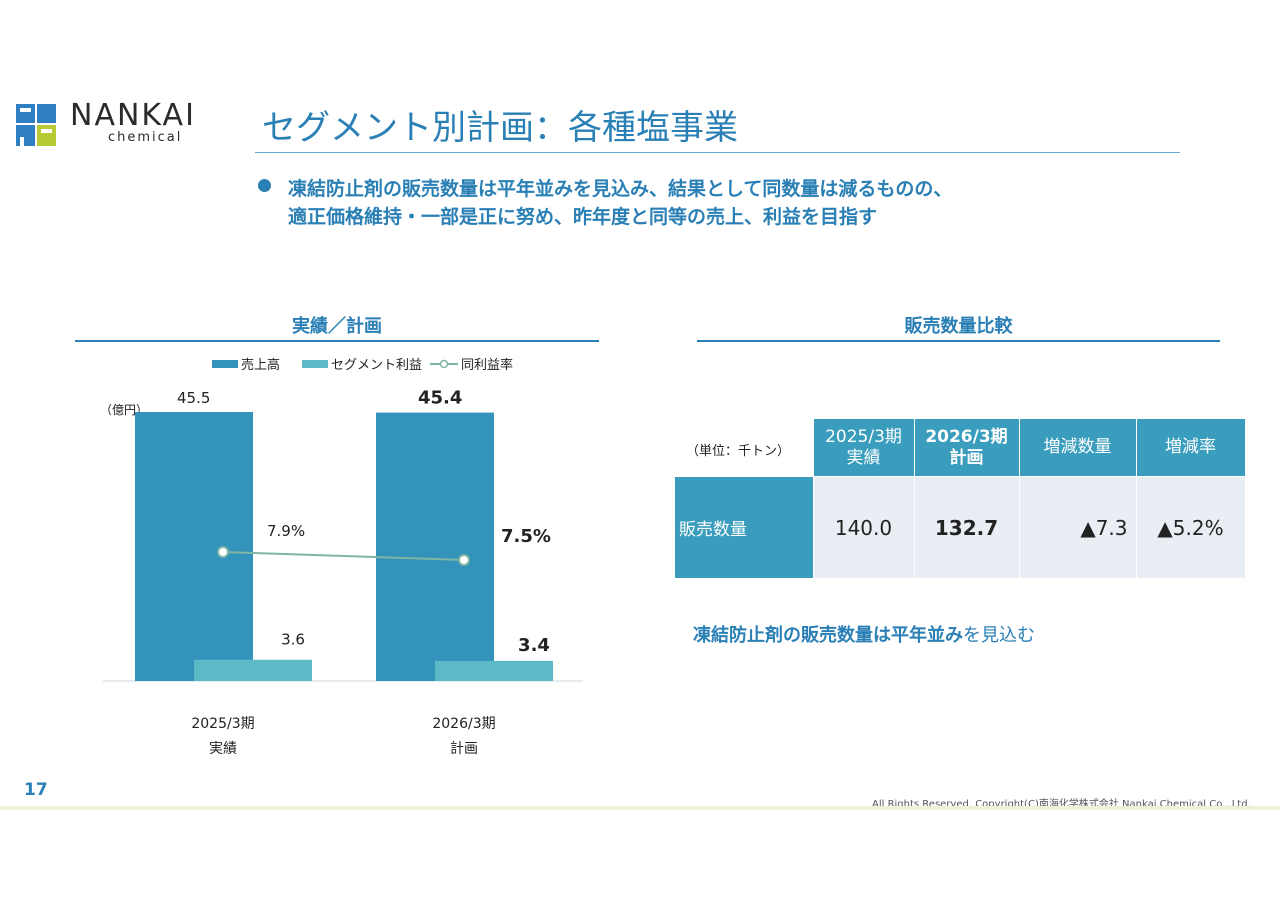 The width and height of the screenshot is (1280, 905). I want to click on category-label-line2-1: 計画, so click(464, 749).